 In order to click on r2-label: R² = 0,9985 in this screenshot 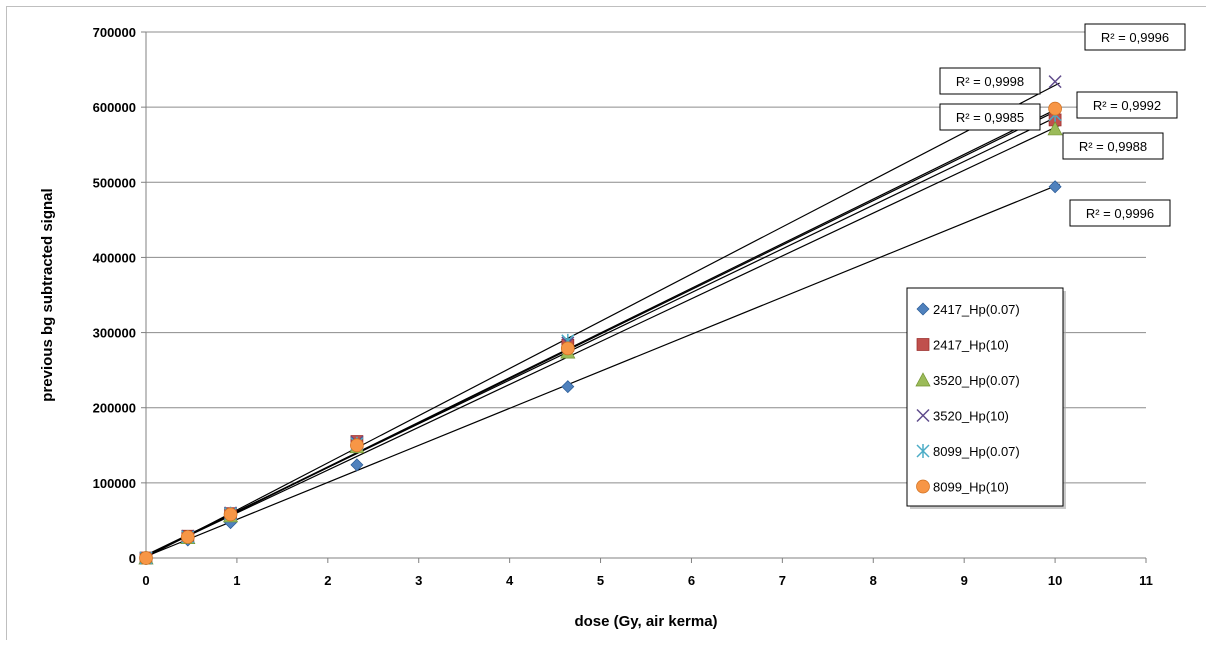, I will do `click(990, 117)`.